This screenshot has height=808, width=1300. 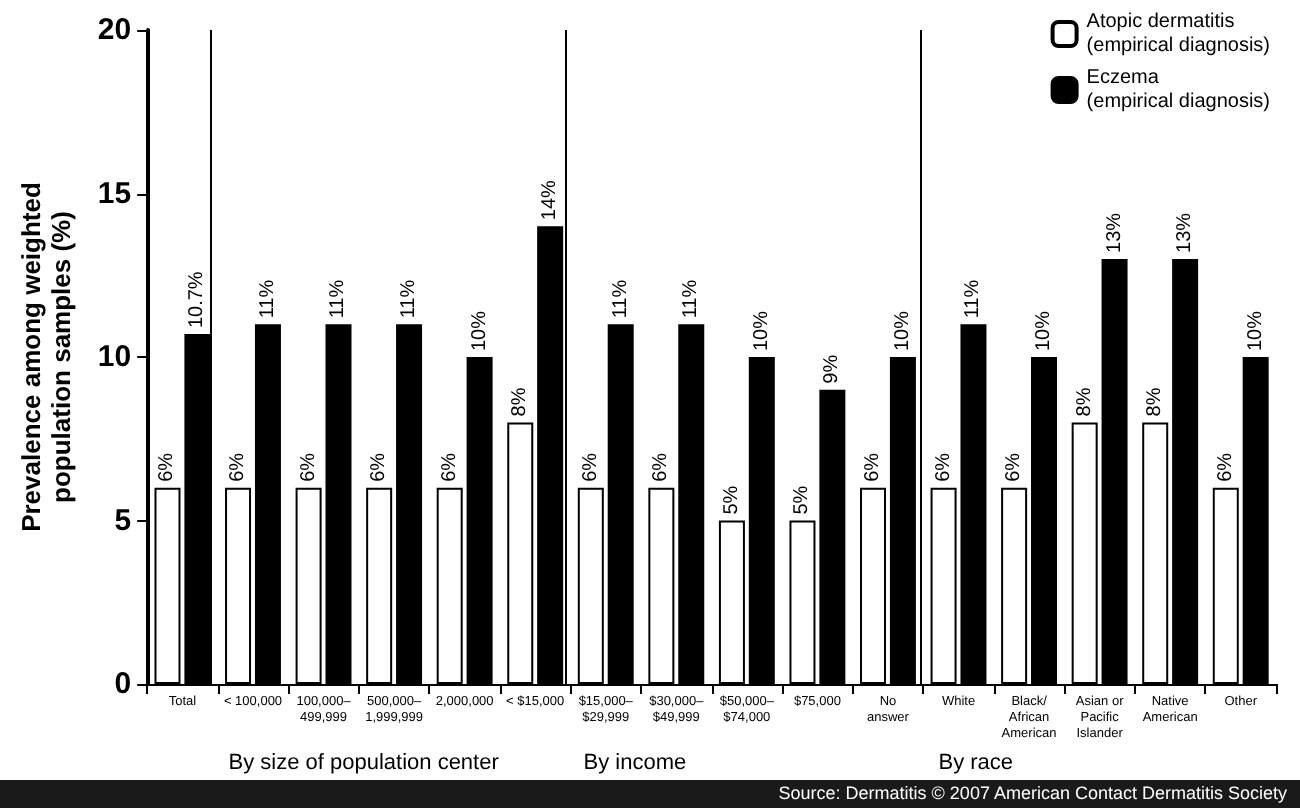 What do you see at coordinates (123, 520) in the screenshot?
I see `y-tick-label: 5` at bounding box center [123, 520].